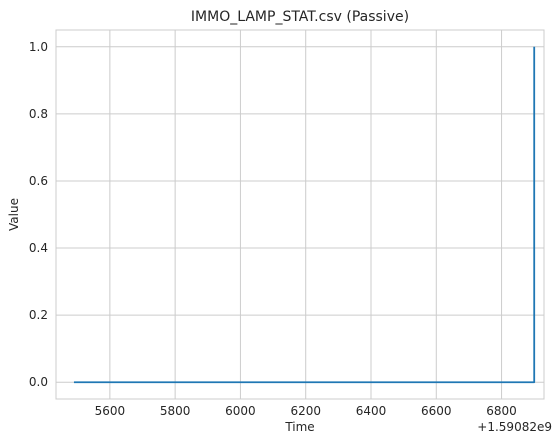 The width and height of the screenshot is (557, 444). I want to click on y-axis-label: Value, so click(14, 214).